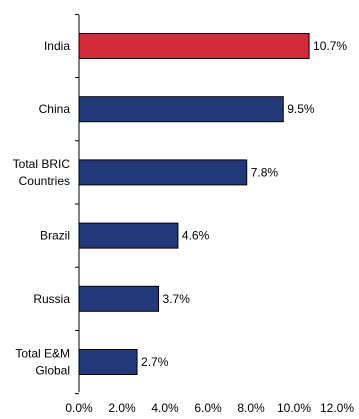 The width and height of the screenshot is (359, 419). I want to click on x-tick-label: 4.0%, so click(165, 408).